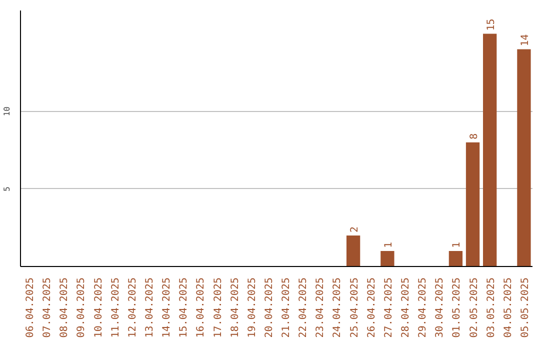  What do you see at coordinates (457, 307) in the screenshot?
I see `x-tick-label: 01.05.2025` at bounding box center [457, 307].